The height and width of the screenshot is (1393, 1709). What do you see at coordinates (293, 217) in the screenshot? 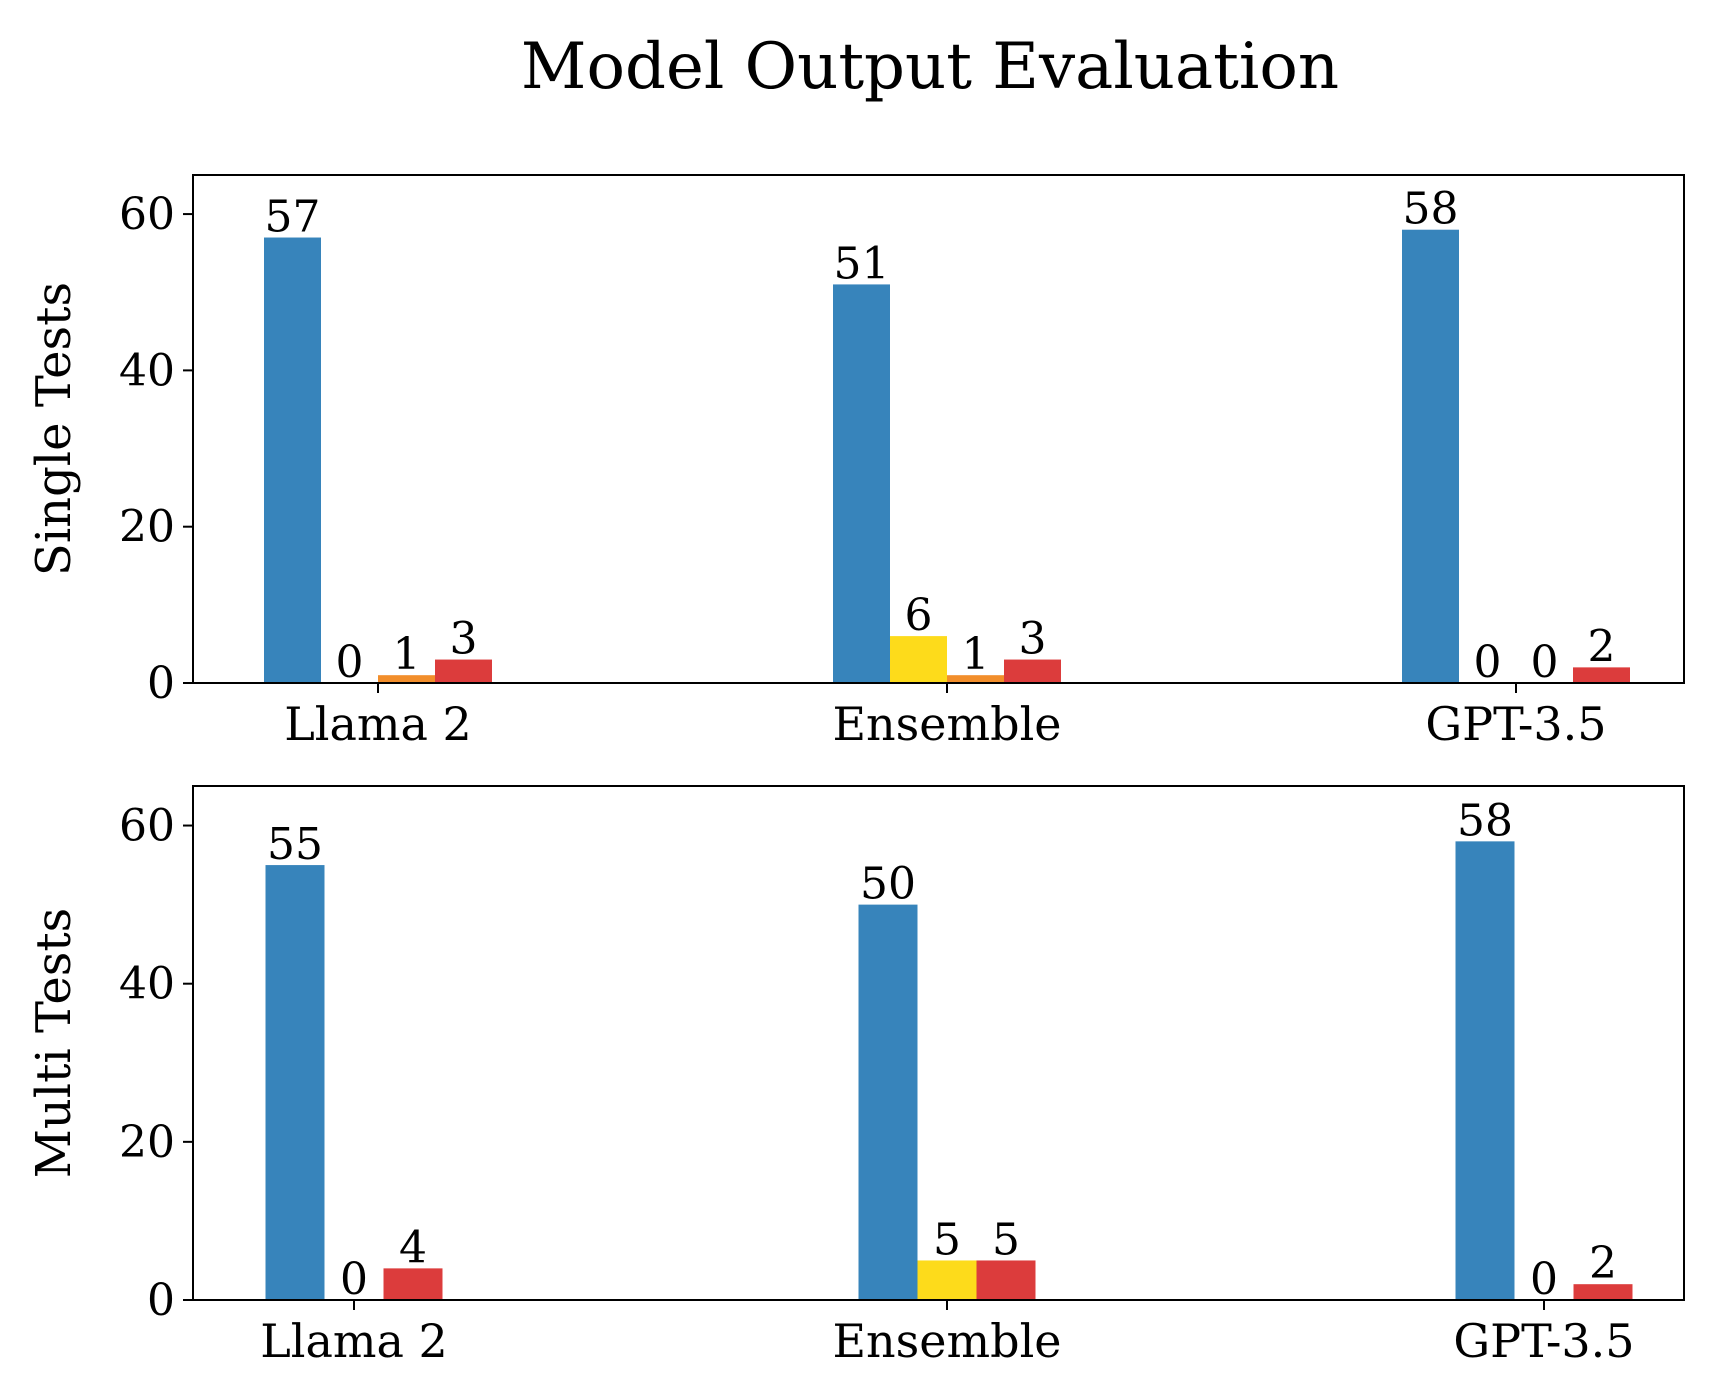
I see `bar-value-label: 57` at bounding box center [293, 217].